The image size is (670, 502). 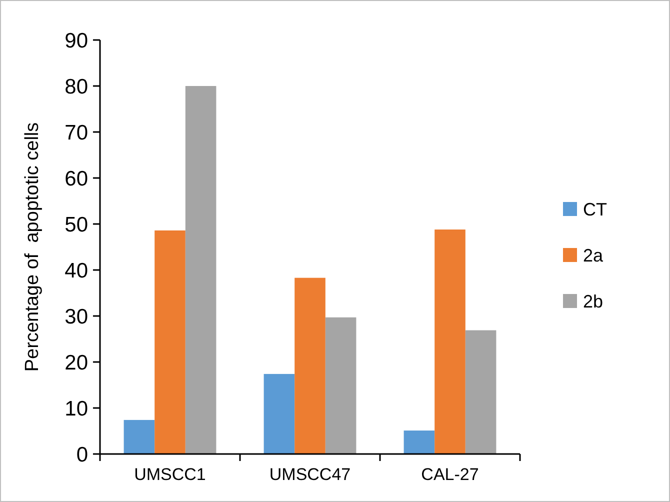 I want to click on y-tick-label: 30, so click(x=76, y=316).